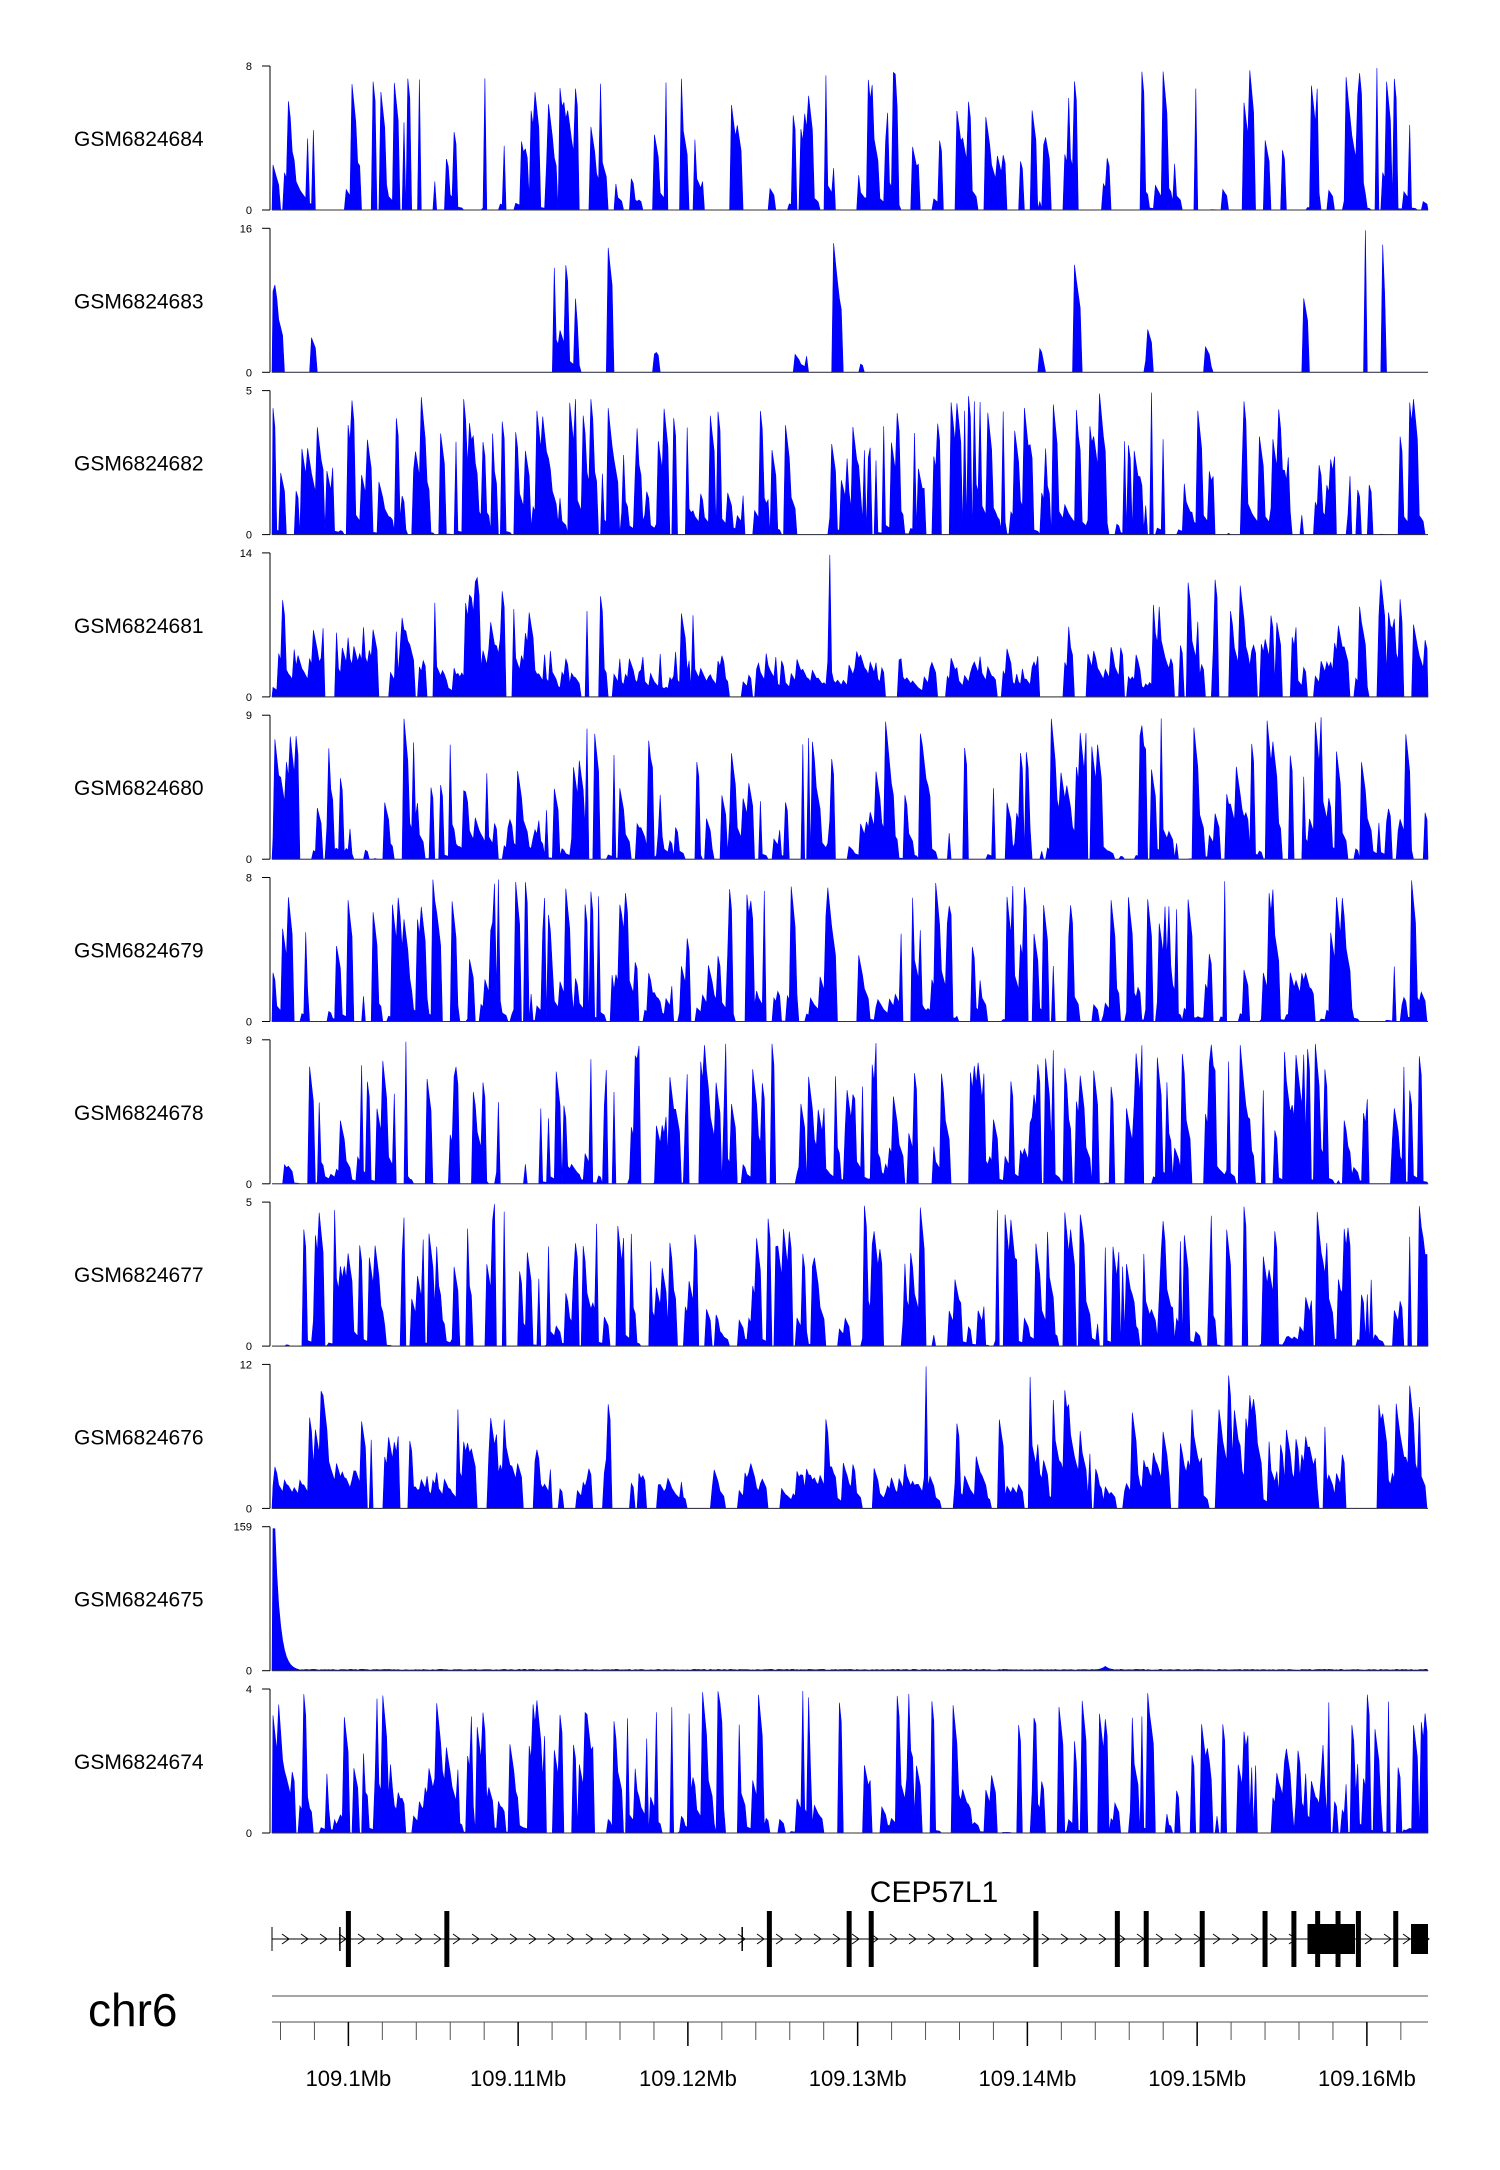 This screenshot has width=1500, height=2170. What do you see at coordinates (858, 2078) in the screenshot?
I see `x-tick-label: 109.13Mb` at bounding box center [858, 2078].